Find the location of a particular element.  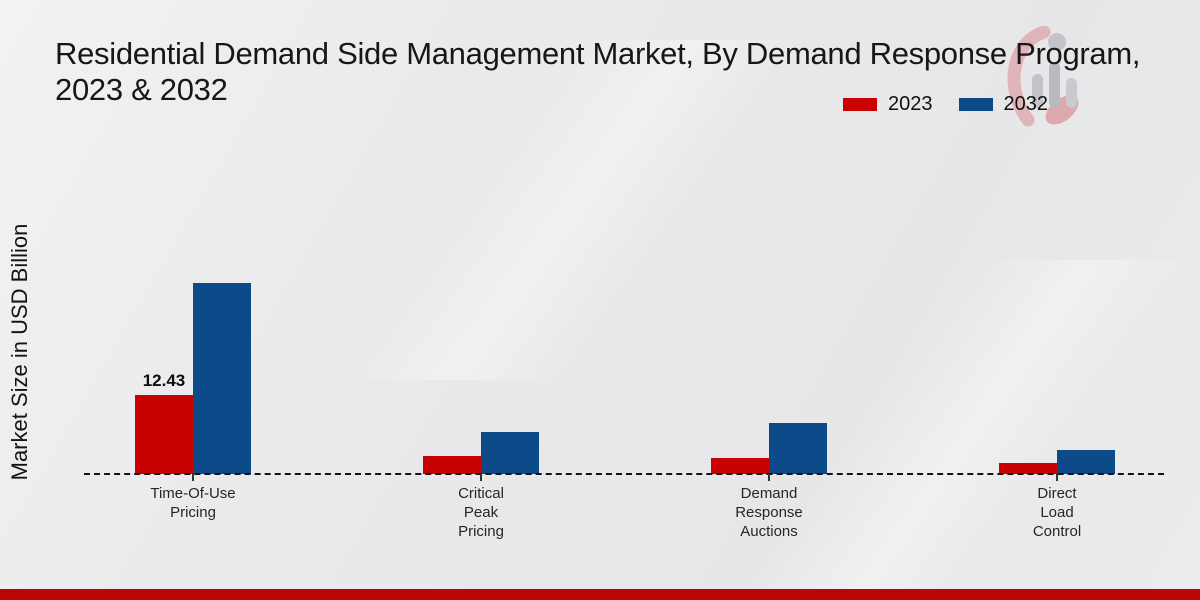

bar-value-label-2023-time-of-use-pricing: 12.43 is located at coordinates (164, 380).